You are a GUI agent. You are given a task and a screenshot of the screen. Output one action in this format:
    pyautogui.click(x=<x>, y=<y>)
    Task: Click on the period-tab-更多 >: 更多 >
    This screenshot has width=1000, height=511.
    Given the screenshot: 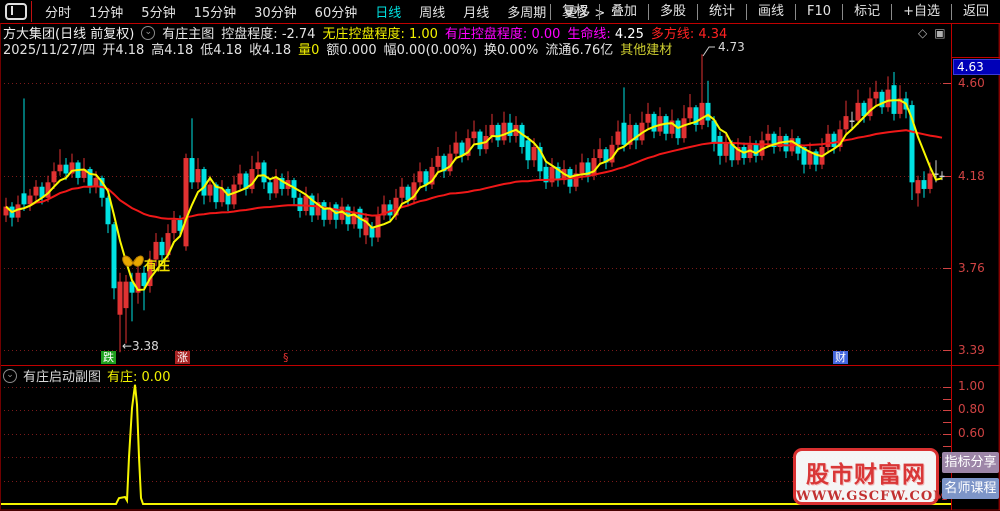 What is the action you would take?
    pyautogui.click(x=585, y=13)
    